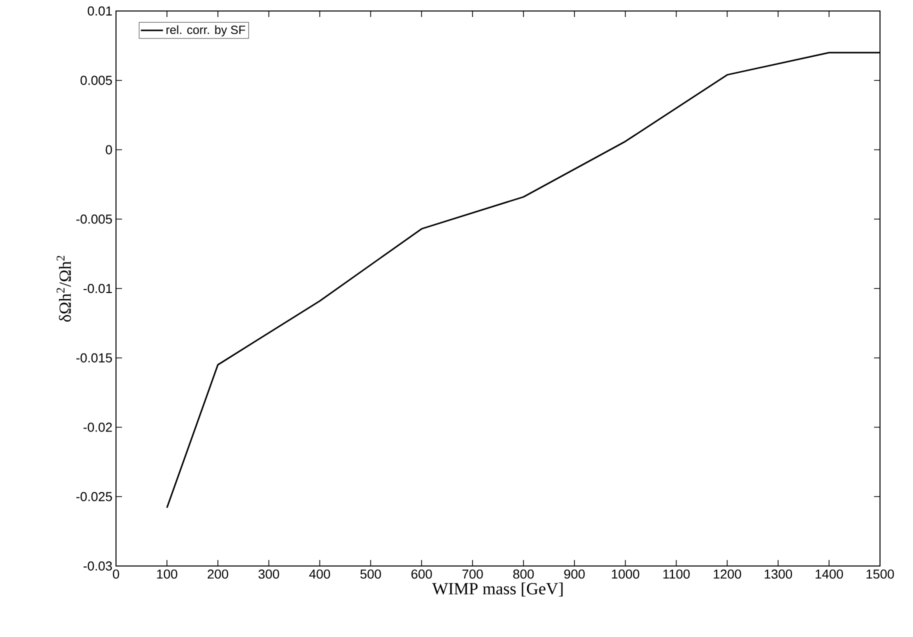 Image resolution: width=913 pixels, height=637 pixels. I want to click on x-tick-label: 500, so click(370, 574).